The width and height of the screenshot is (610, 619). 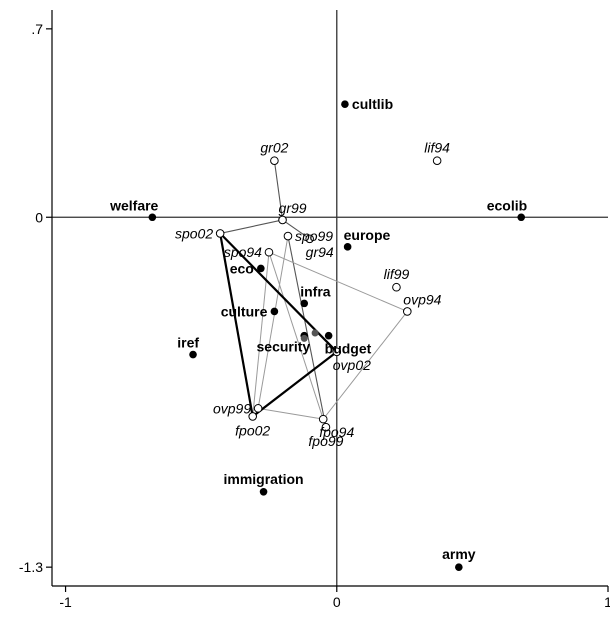 I want to click on party-point-fpo94, so click(x=323, y=419).